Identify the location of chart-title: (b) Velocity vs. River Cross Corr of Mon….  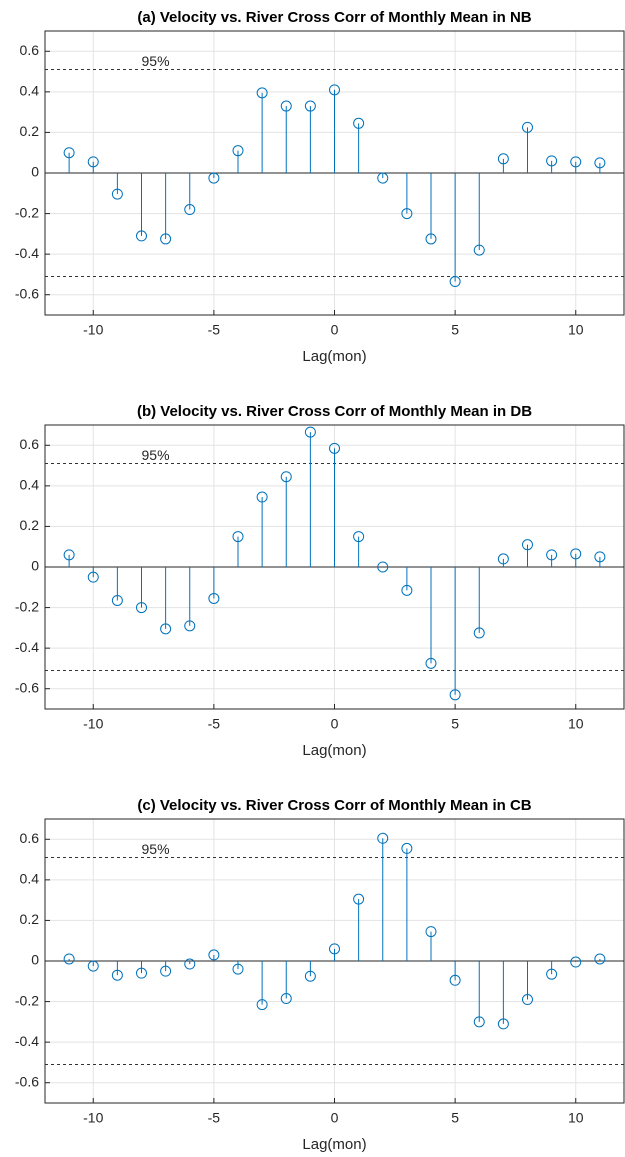
(334, 411).